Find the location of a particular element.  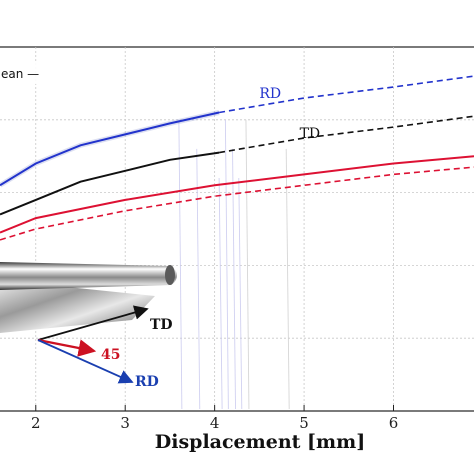

sheet-roll is located at coordinates (88, 276).